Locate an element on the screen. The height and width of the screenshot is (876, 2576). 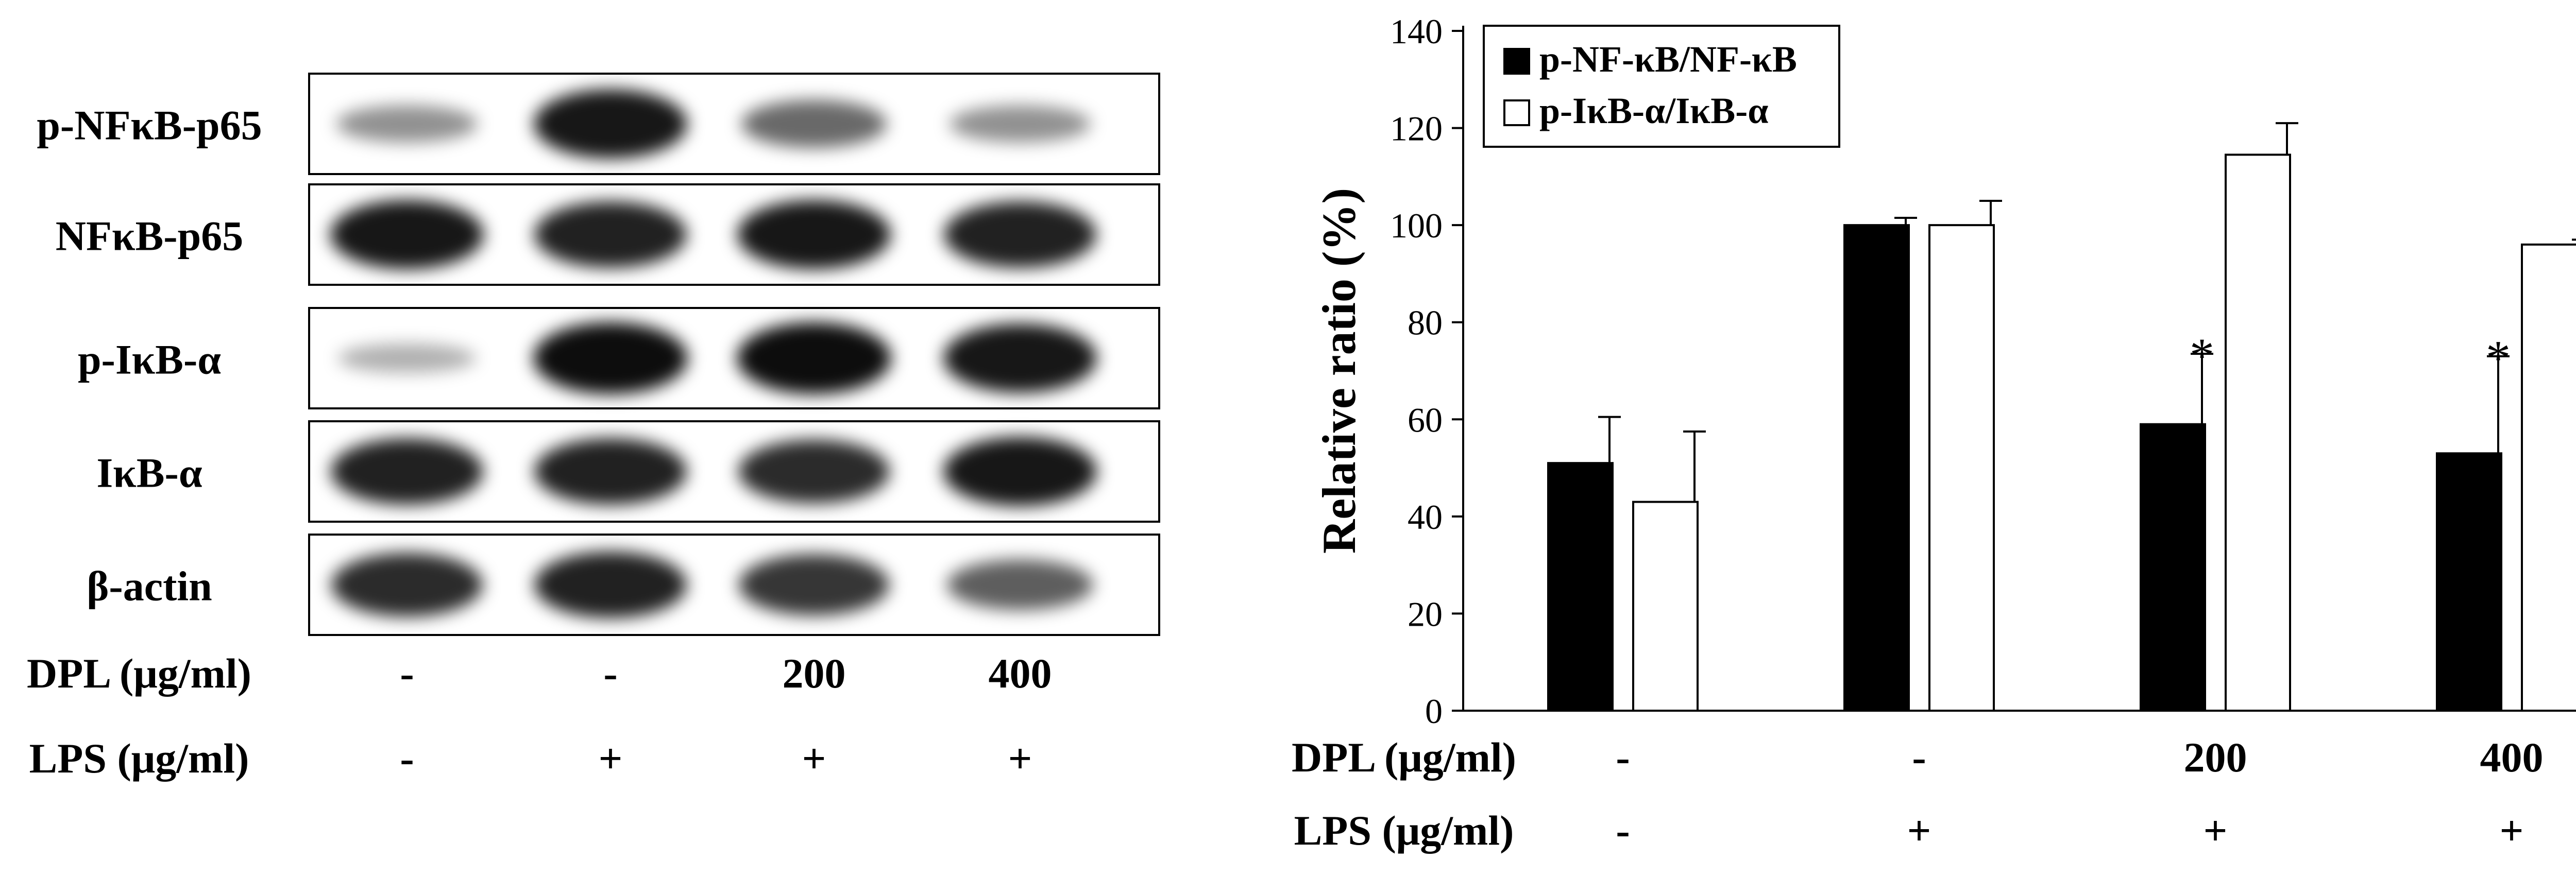
blot-row-label: p-NFκB-p65 is located at coordinates (149, 125).